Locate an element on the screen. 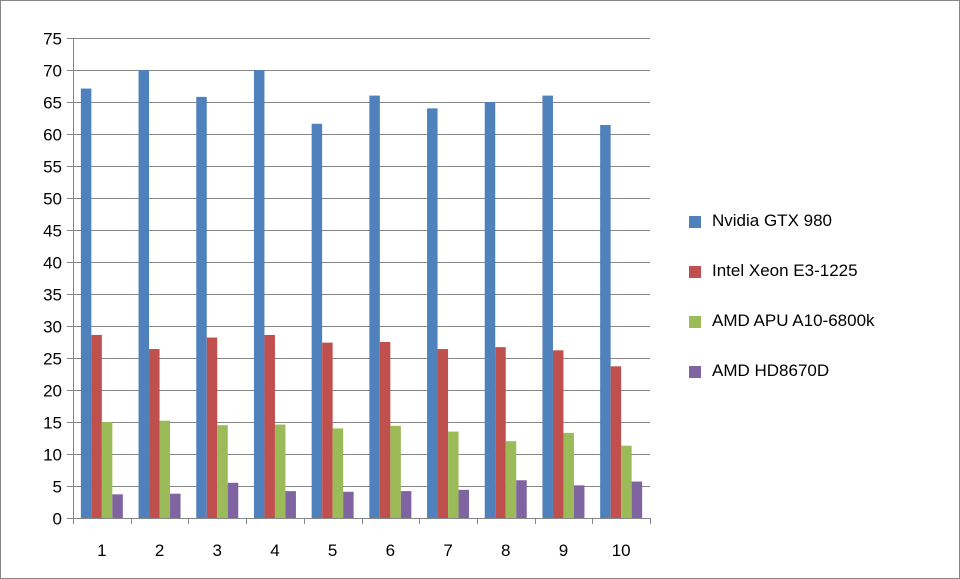 The width and height of the screenshot is (960, 579). x-tick-label: 2 is located at coordinates (159, 550).